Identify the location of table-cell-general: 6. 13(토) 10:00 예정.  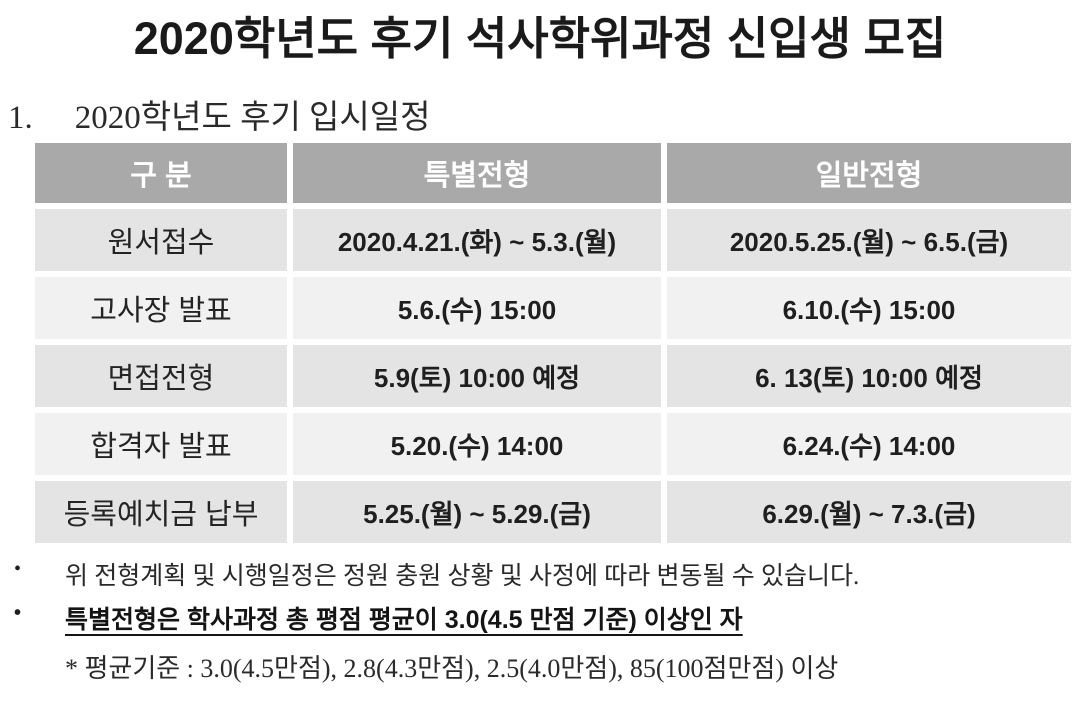
(869, 376).